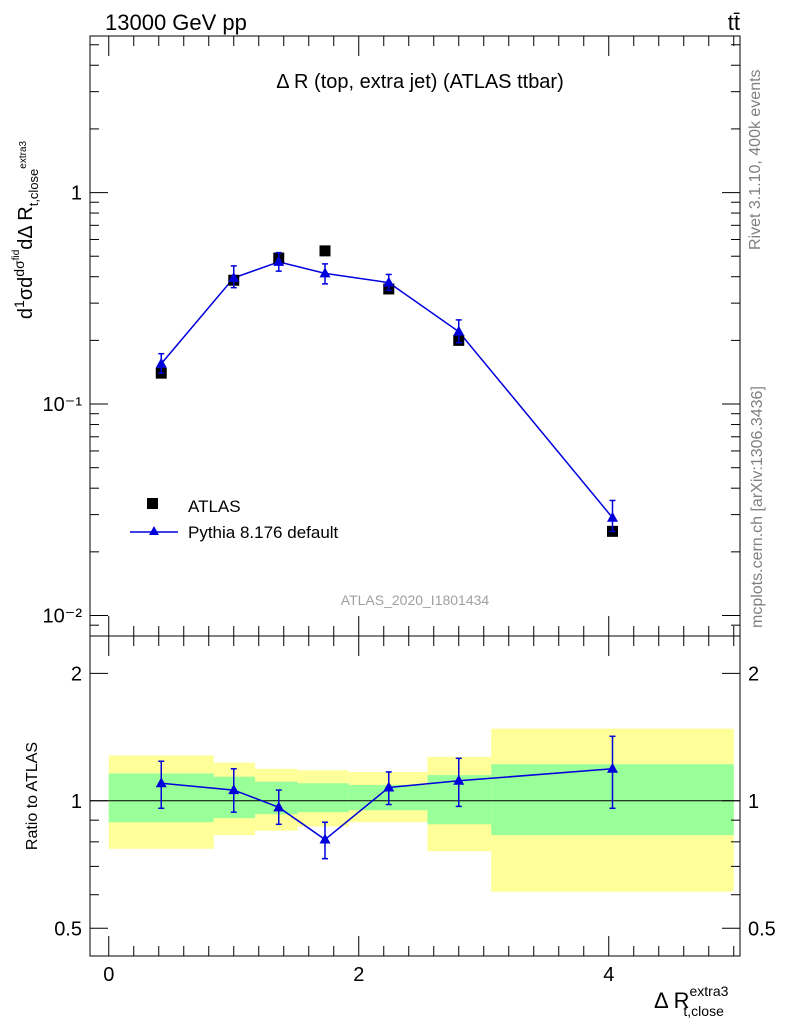  What do you see at coordinates (152, 503) in the screenshot?
I see `legend-atlas-marker` at bounding box center [152, 503].